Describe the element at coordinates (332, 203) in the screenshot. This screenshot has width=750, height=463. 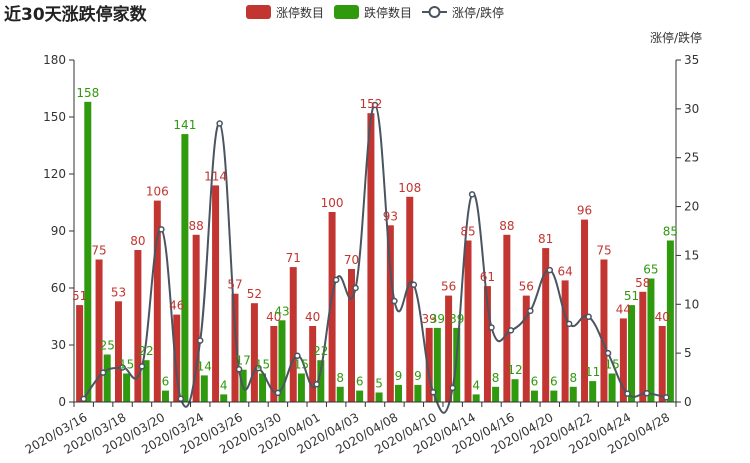
I see `data-label-limit-up: 100` at that location.